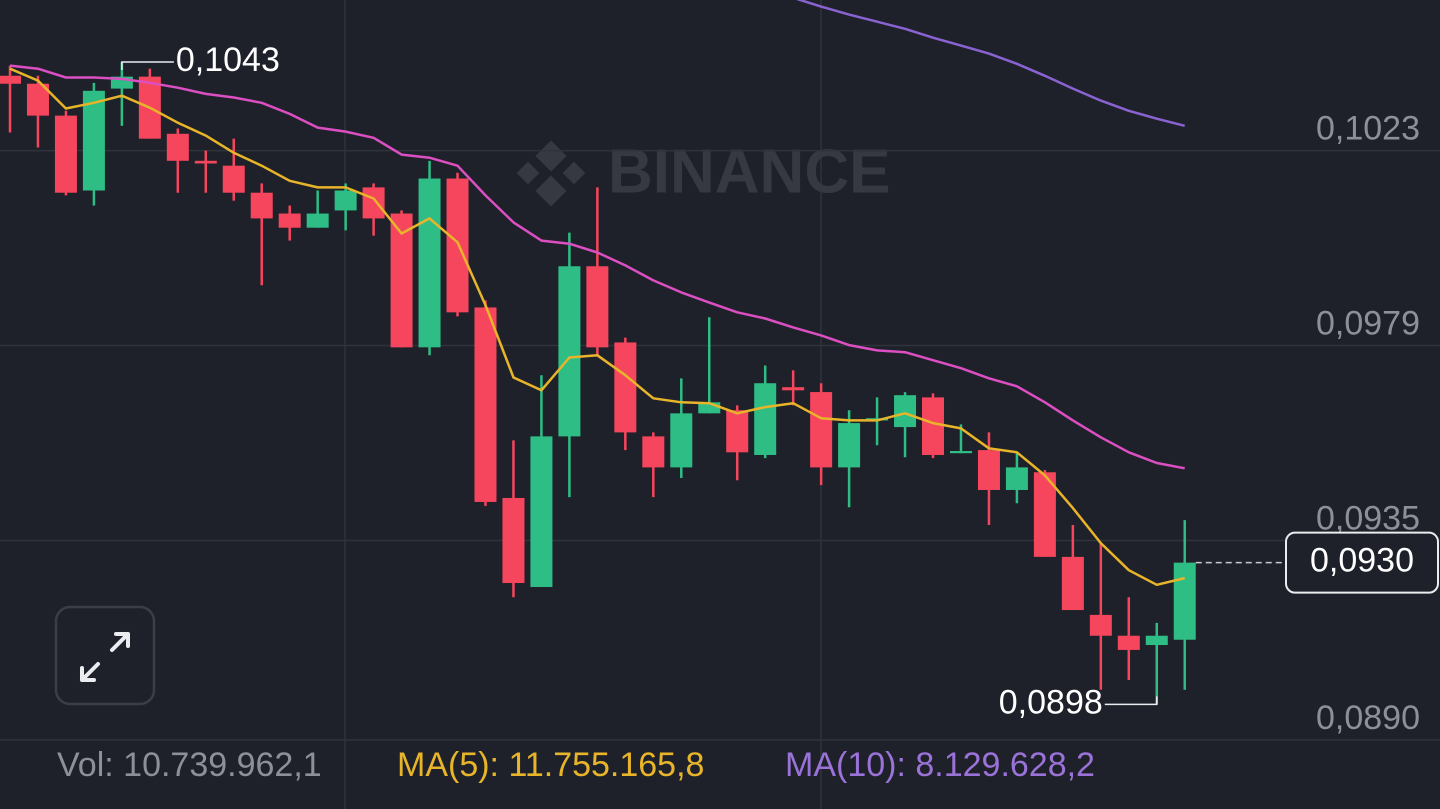 This screenshot has width=1440, height=809. I want to click on last-price-label: 0,0930, so click(1362, 561).